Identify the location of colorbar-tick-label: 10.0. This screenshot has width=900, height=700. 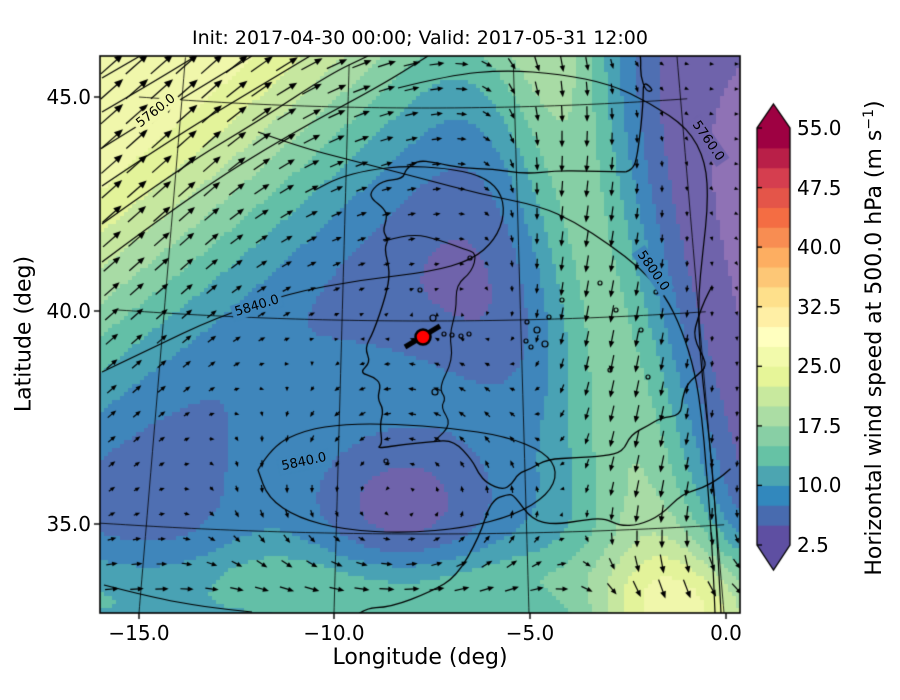
(819, 485).